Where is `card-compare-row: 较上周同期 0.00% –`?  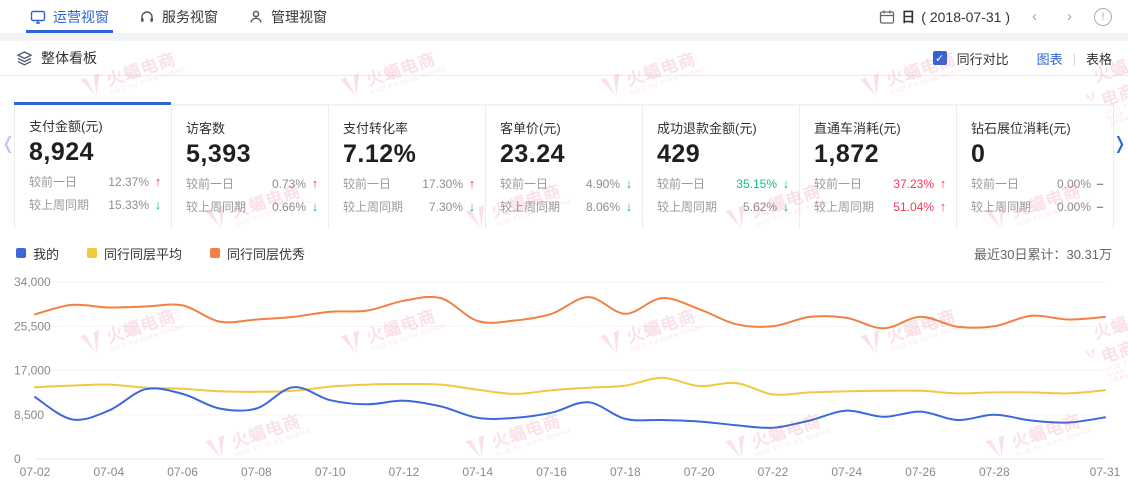
card-compare-row: 较上周同期 0.00% – is located at coordinates (1042, 206).